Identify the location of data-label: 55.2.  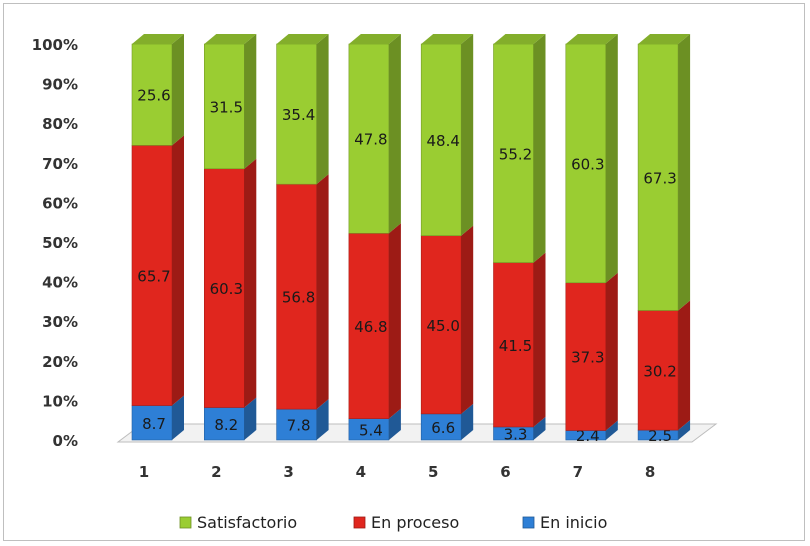
(515, 154).